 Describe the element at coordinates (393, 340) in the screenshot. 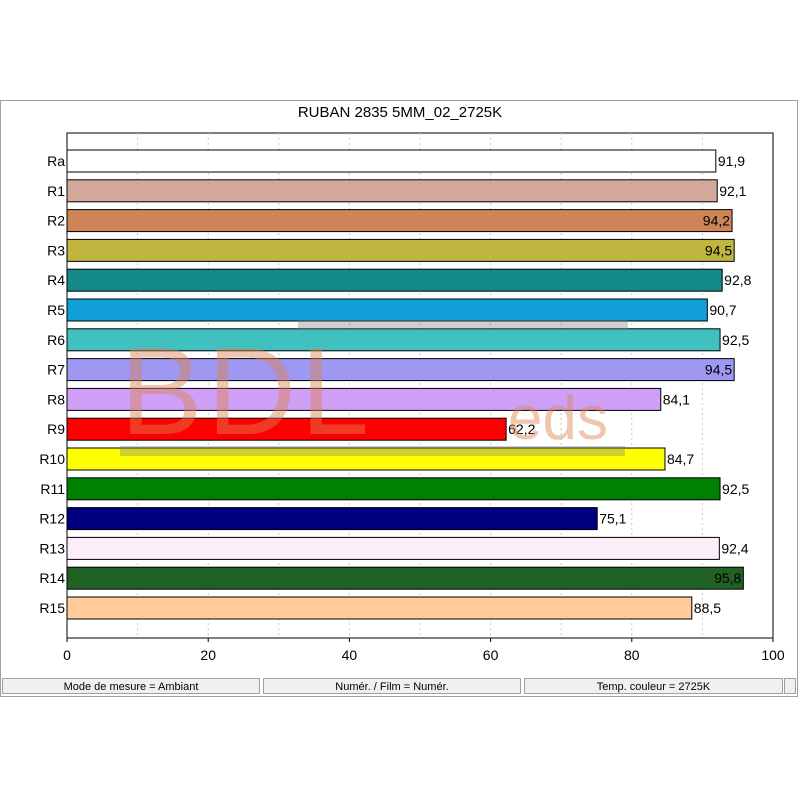

I see `bar-r6` at that location.